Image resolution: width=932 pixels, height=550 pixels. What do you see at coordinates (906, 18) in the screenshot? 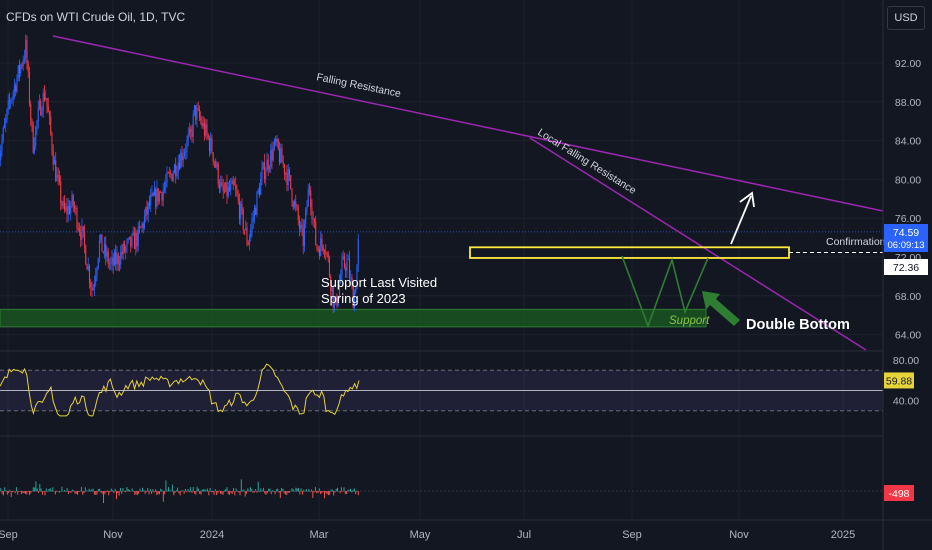
I see `currency-button: USD` at bounding box center [906, 18].